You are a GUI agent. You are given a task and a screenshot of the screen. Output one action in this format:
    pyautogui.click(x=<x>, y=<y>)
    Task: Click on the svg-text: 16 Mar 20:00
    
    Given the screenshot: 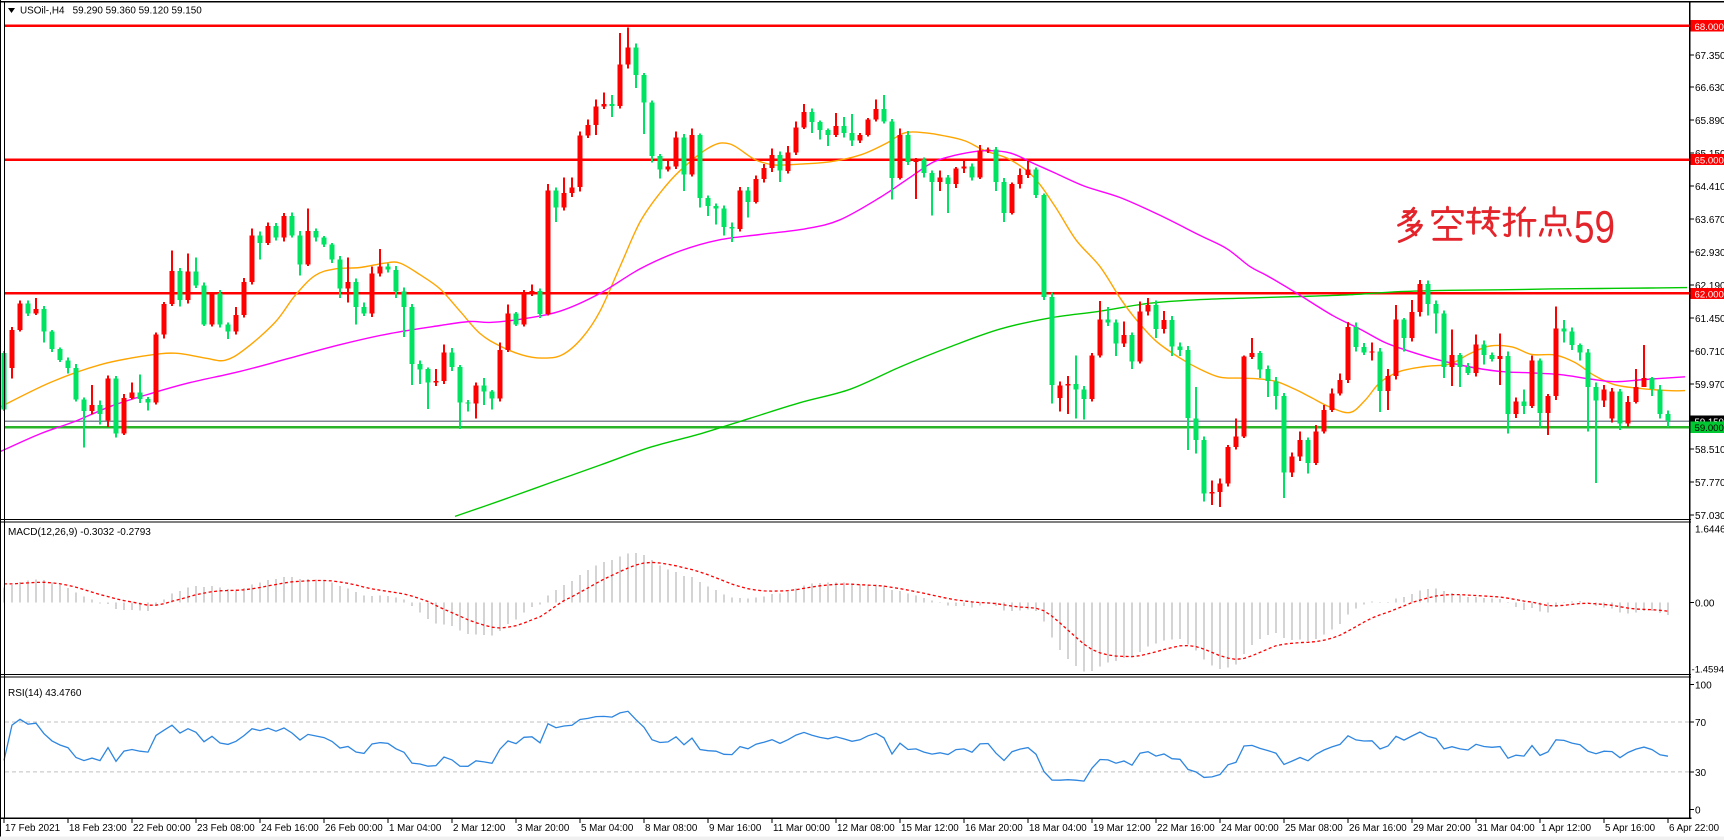 What is the action you would take?
    pyautogui.click(x=994, y=828)
    